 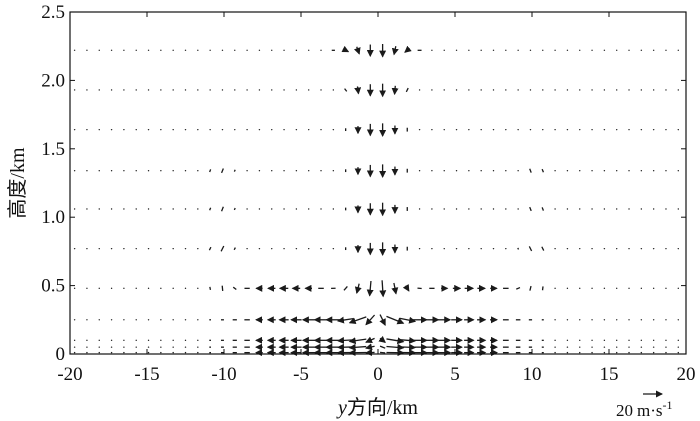 What do you see at coordinates (383, 407) in the screenshot?
I see `x-axis-title-rest: 方向/km` at bounding box center [383, 407].